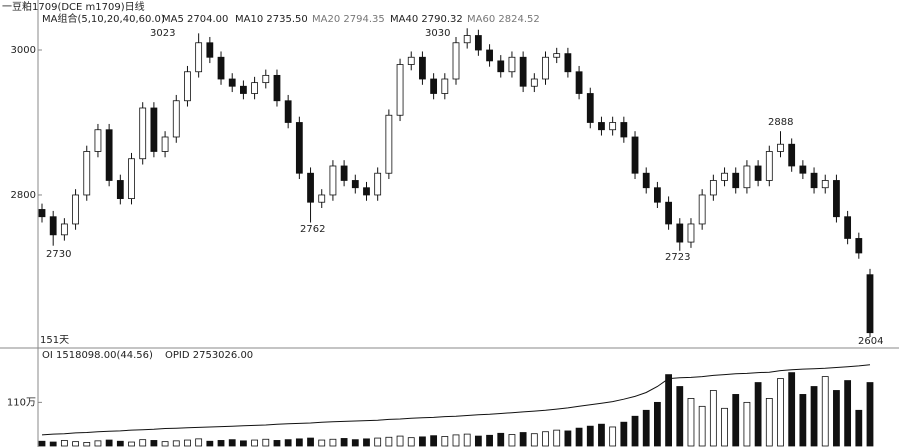  What do you see at coordinates (437, 33) in the screenshot?
I see `annotation: 3030` at bounding box center [437, 33].